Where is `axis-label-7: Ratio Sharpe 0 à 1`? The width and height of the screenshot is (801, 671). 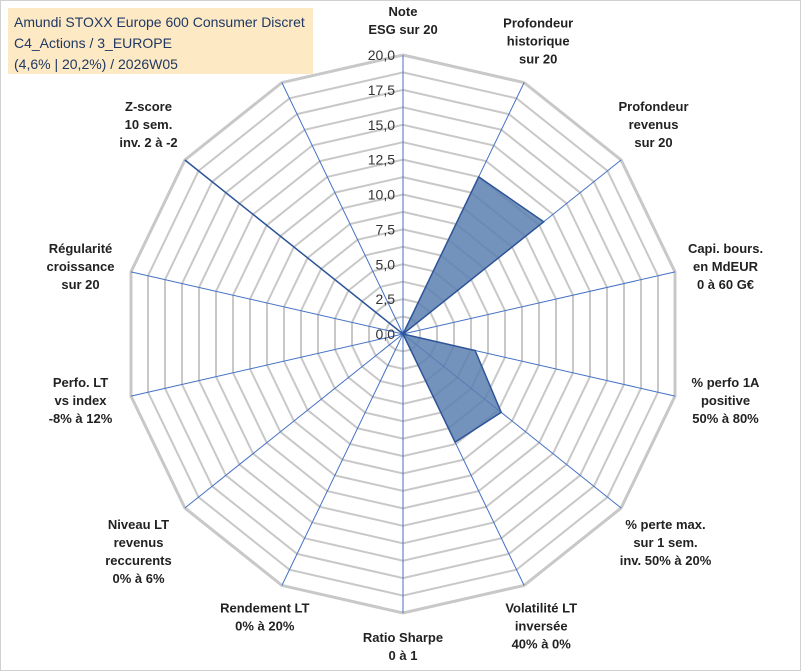 axis-label-7: Ratio Sharpe 0 à 1 is located at coordinates (403, 646).